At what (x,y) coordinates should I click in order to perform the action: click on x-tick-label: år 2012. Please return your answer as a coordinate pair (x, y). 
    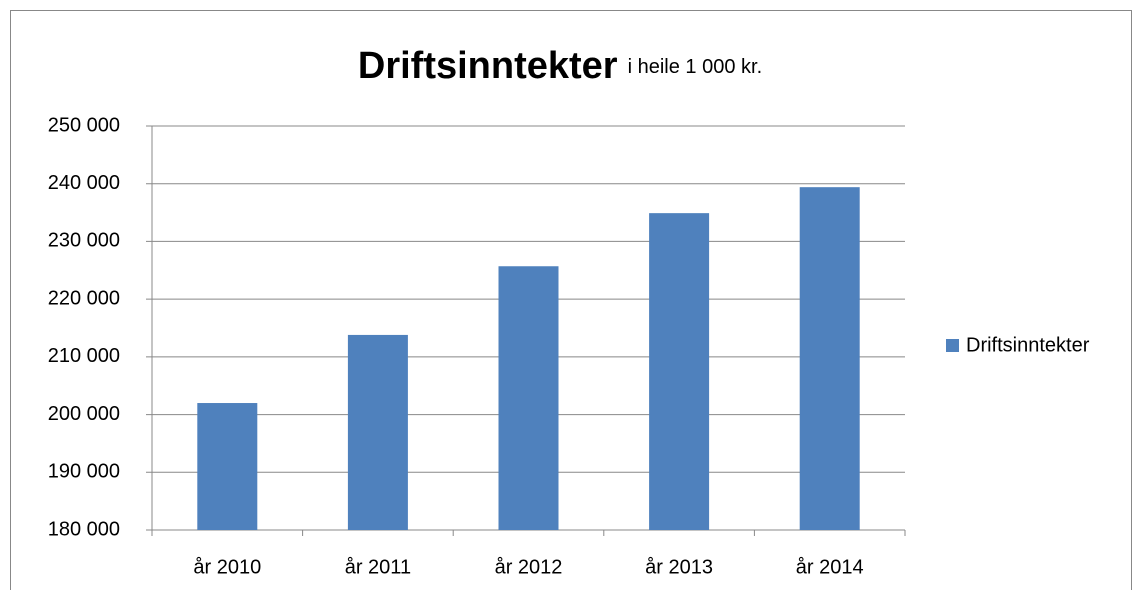
    Looking at the image, I should click on (529, 567).